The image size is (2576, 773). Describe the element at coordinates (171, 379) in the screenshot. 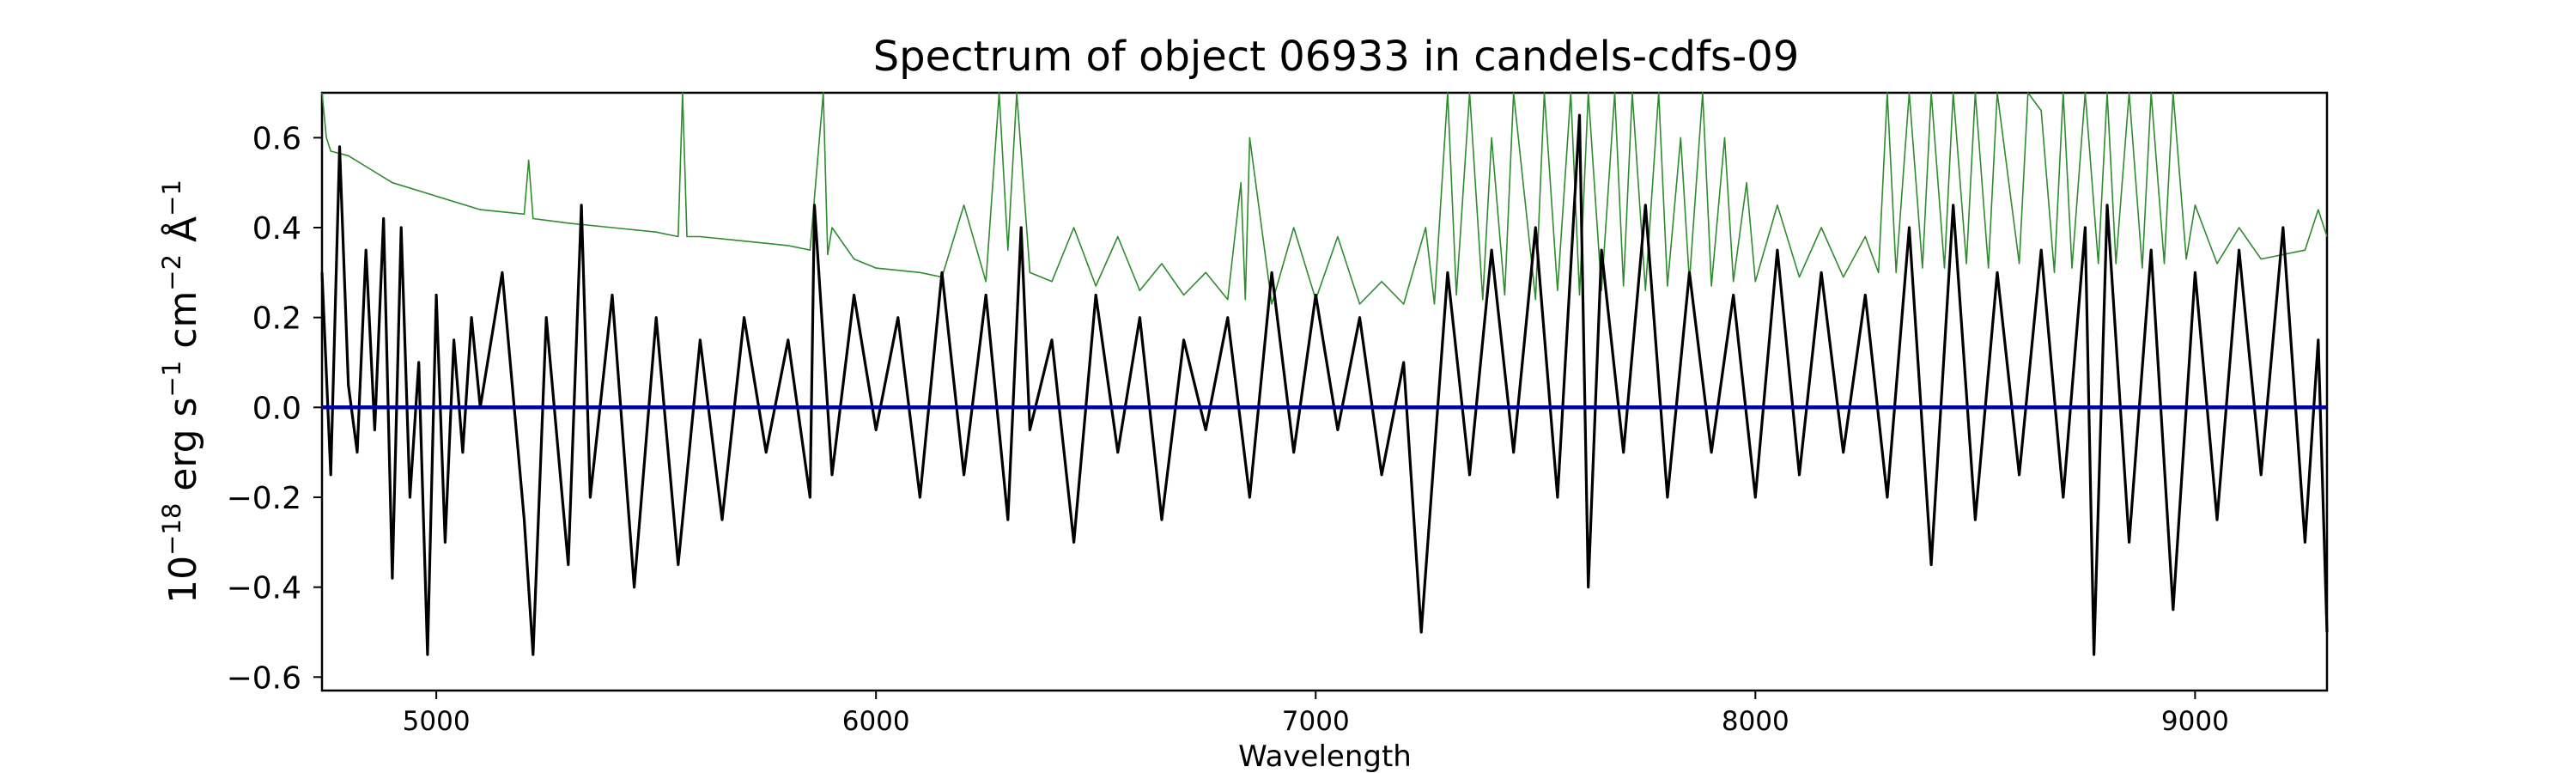

I see `y-label-exp-s: −1` at that location.